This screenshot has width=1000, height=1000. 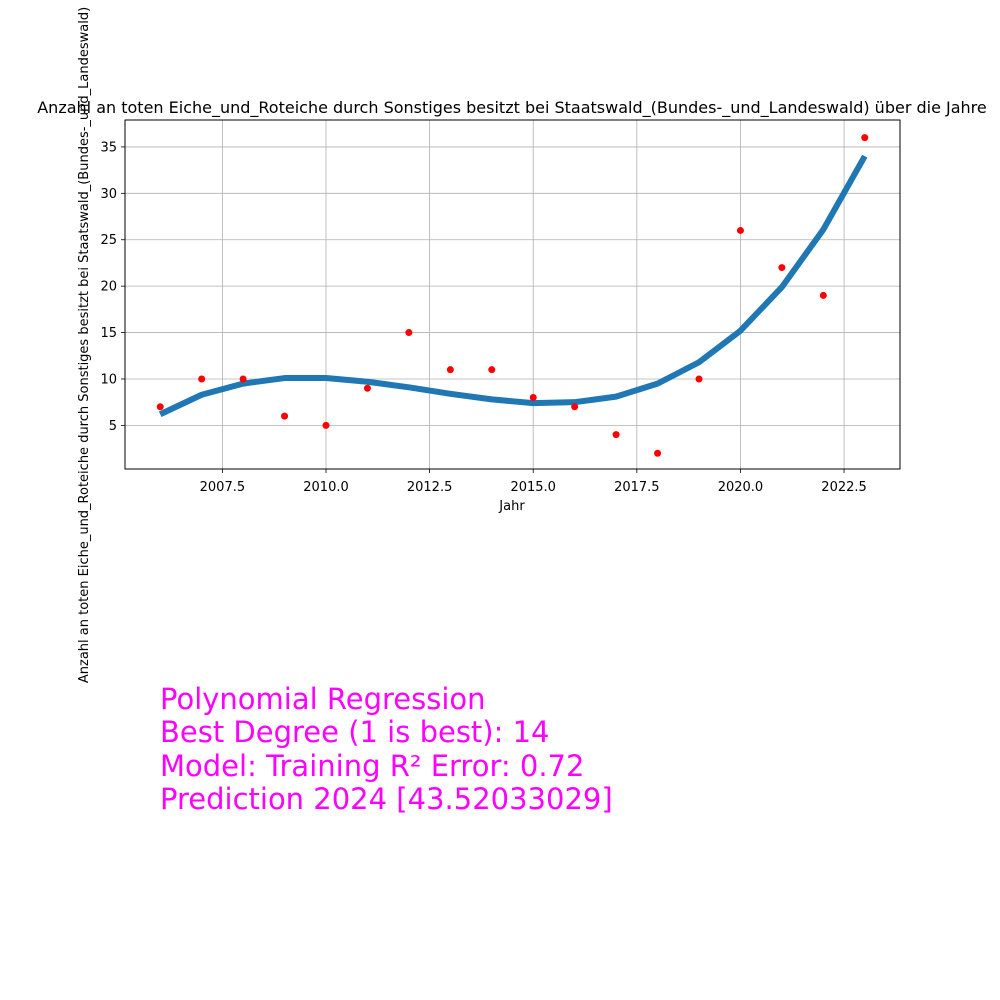 What do you see at coordinates (113, 426) in the screenshot?
I see `y-tick-label: 5` at bounding box center [113, 426].